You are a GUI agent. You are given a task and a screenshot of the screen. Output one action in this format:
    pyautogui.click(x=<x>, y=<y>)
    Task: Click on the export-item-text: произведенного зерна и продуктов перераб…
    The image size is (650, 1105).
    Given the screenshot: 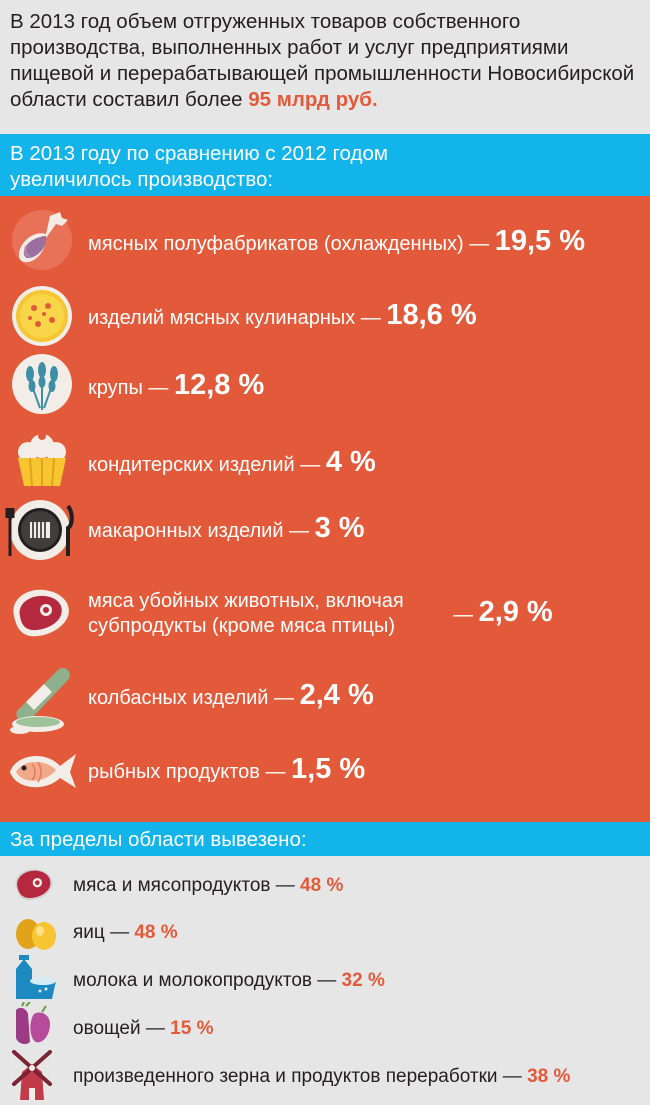 What is the action you would take?
    pyautogui.click(x=300, y=1076)
    